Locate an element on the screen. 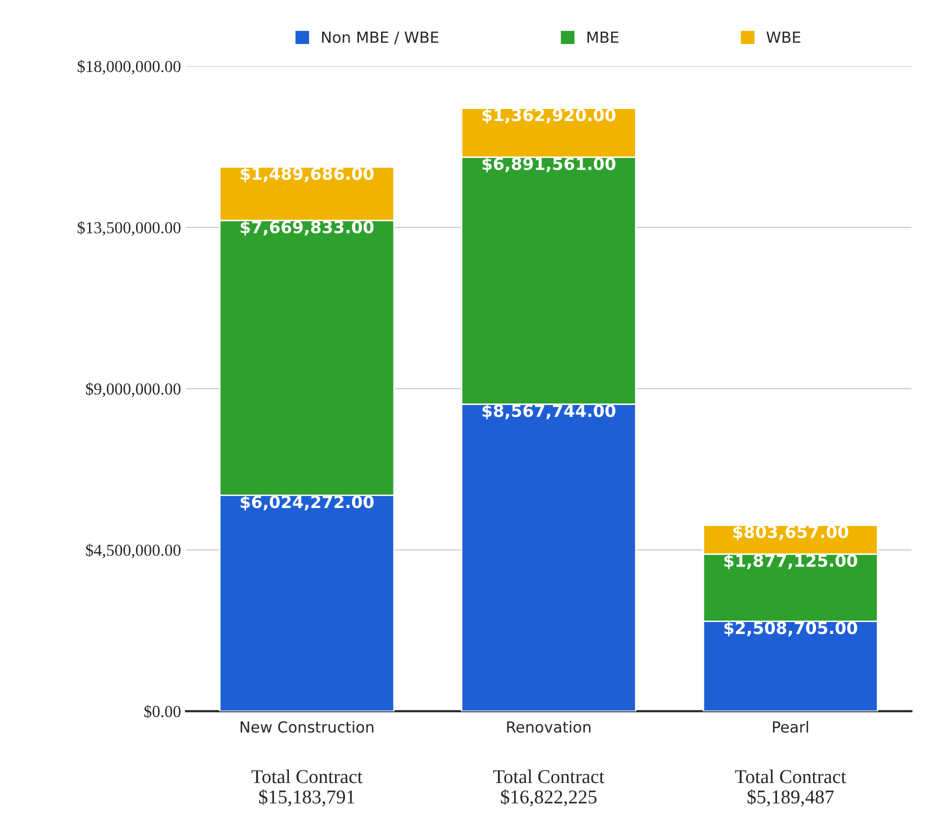 This screenshot has width=930, height=827. x-tick-label: New Construction is located at coordinates (307, 726).